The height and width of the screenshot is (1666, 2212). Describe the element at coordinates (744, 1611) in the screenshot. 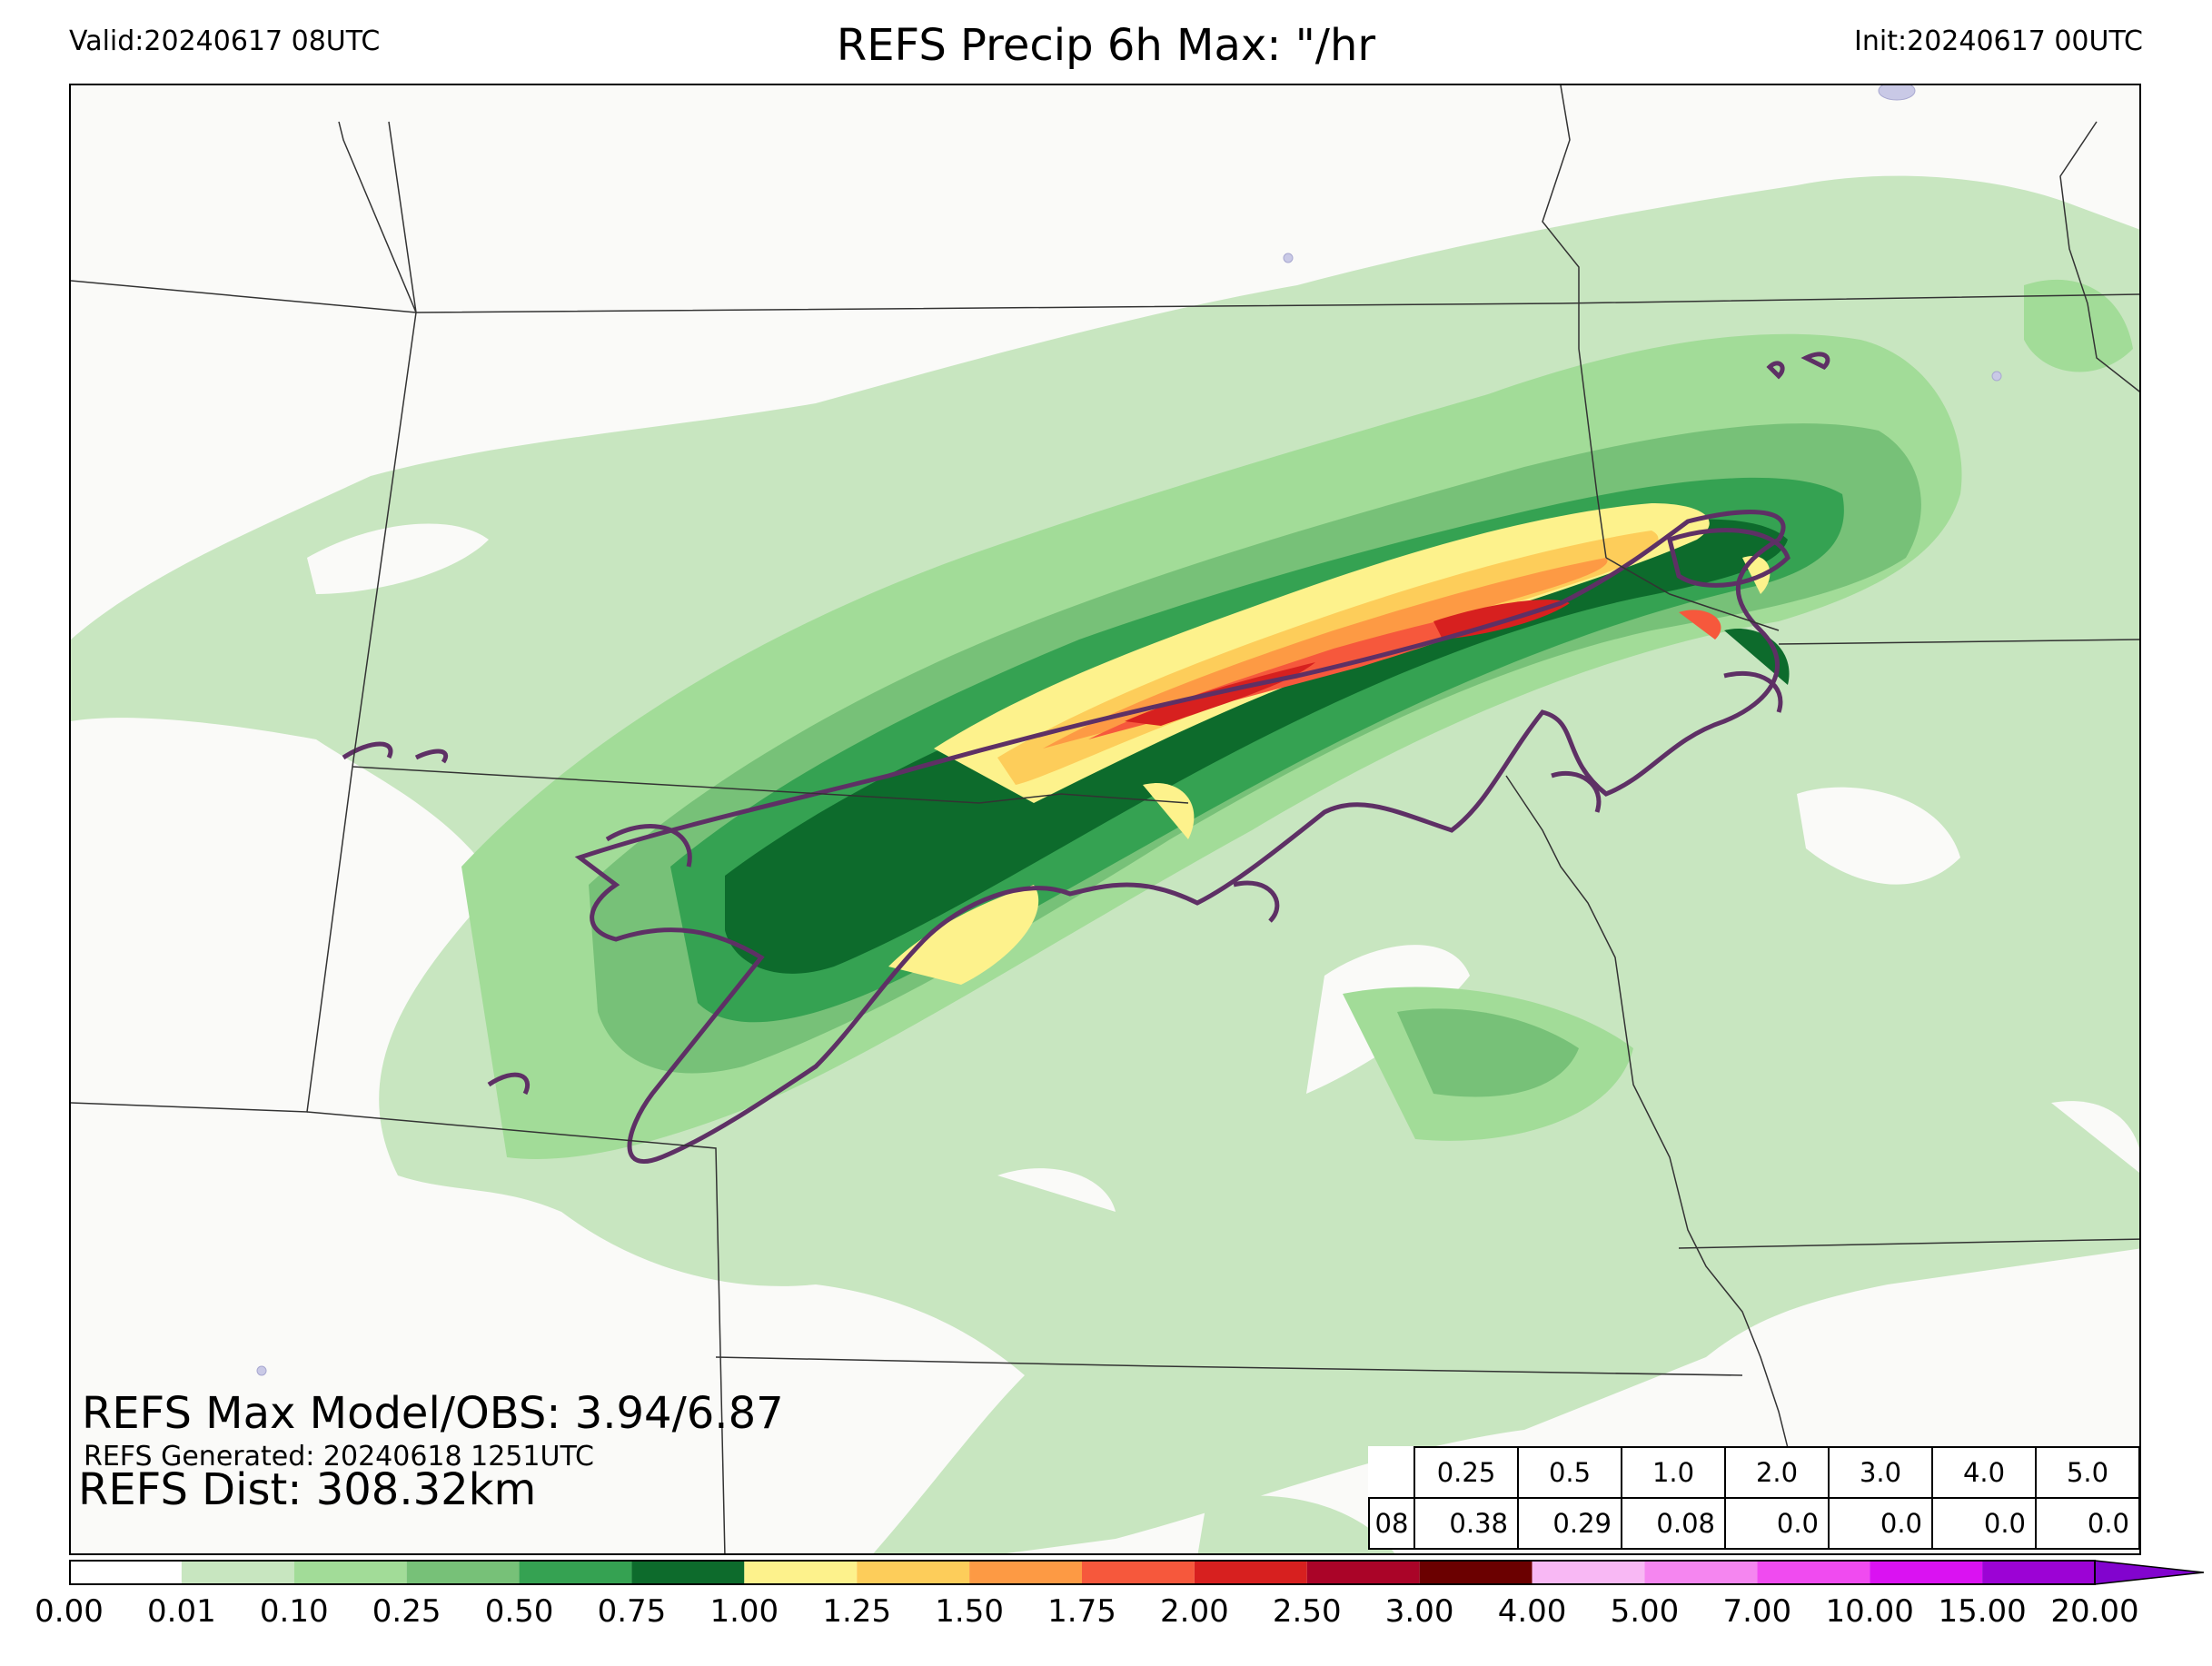

I see `colorbar-tick-label: 1.00` at that location.